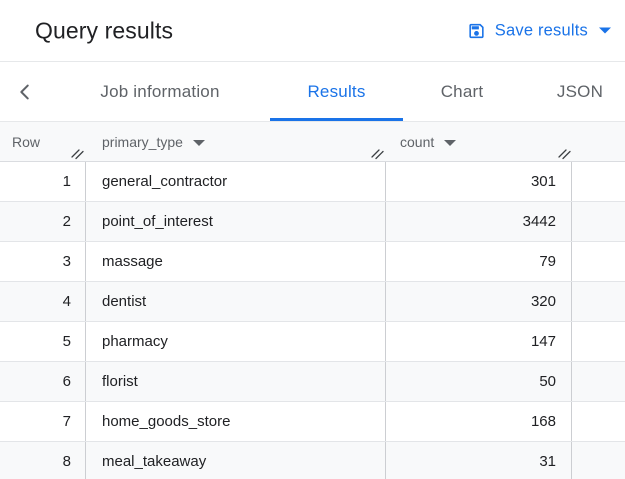 The height and width of the screenshot is (479, 625). I want to click on row-number-cell: 7, so click(43, 421).